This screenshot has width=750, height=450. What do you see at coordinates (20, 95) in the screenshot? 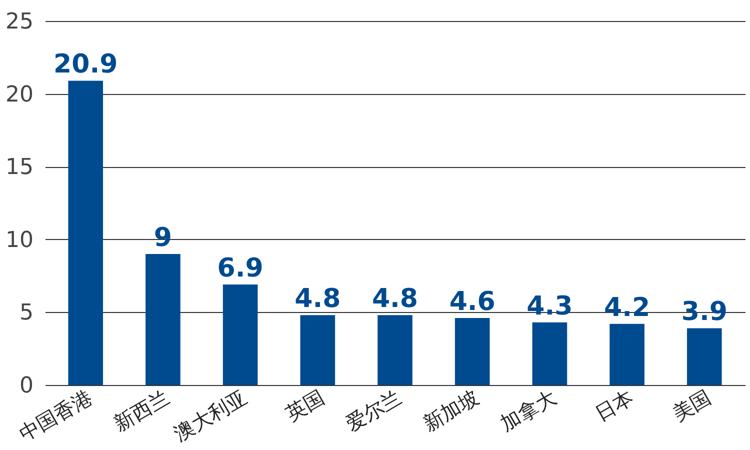
I see `y-tick-label: 20` at bounding box center [20, 95].